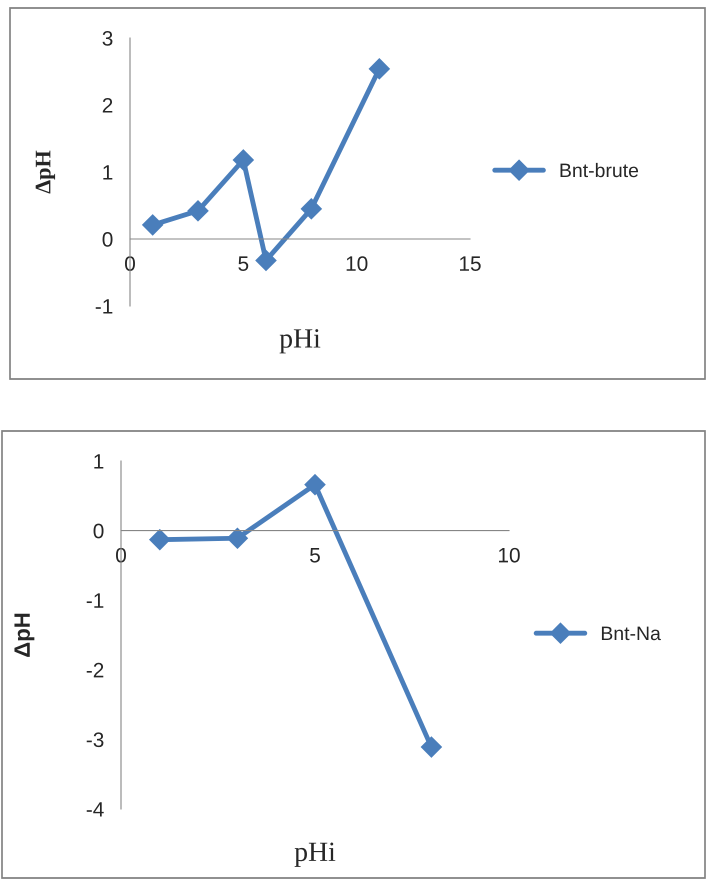 The width and height of the screenshot is (706, 879). Describe the element at coordinates (95, 670) in the screenshot. I see `y-tick-label: -2` at that location.